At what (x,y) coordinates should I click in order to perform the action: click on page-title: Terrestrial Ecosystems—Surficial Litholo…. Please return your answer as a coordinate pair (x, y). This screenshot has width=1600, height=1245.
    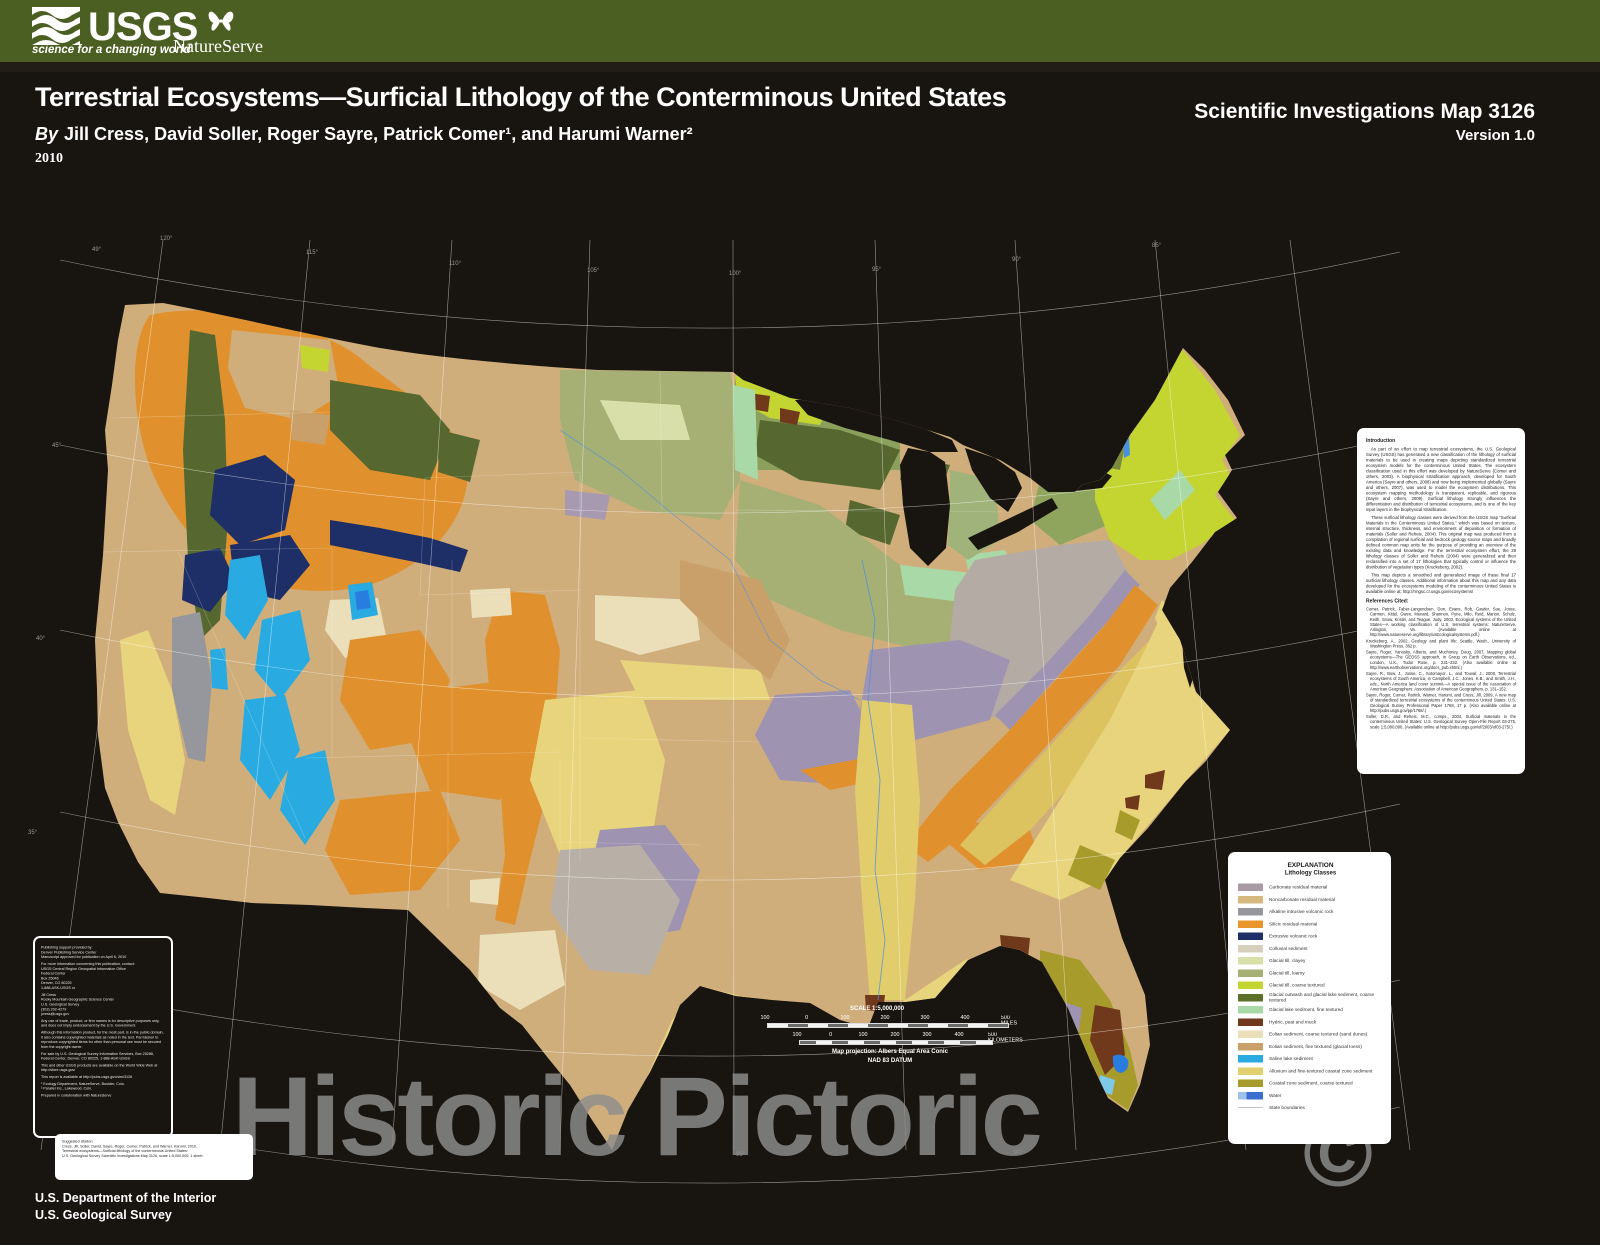
    Looking at the image, I should click on (521, 97).